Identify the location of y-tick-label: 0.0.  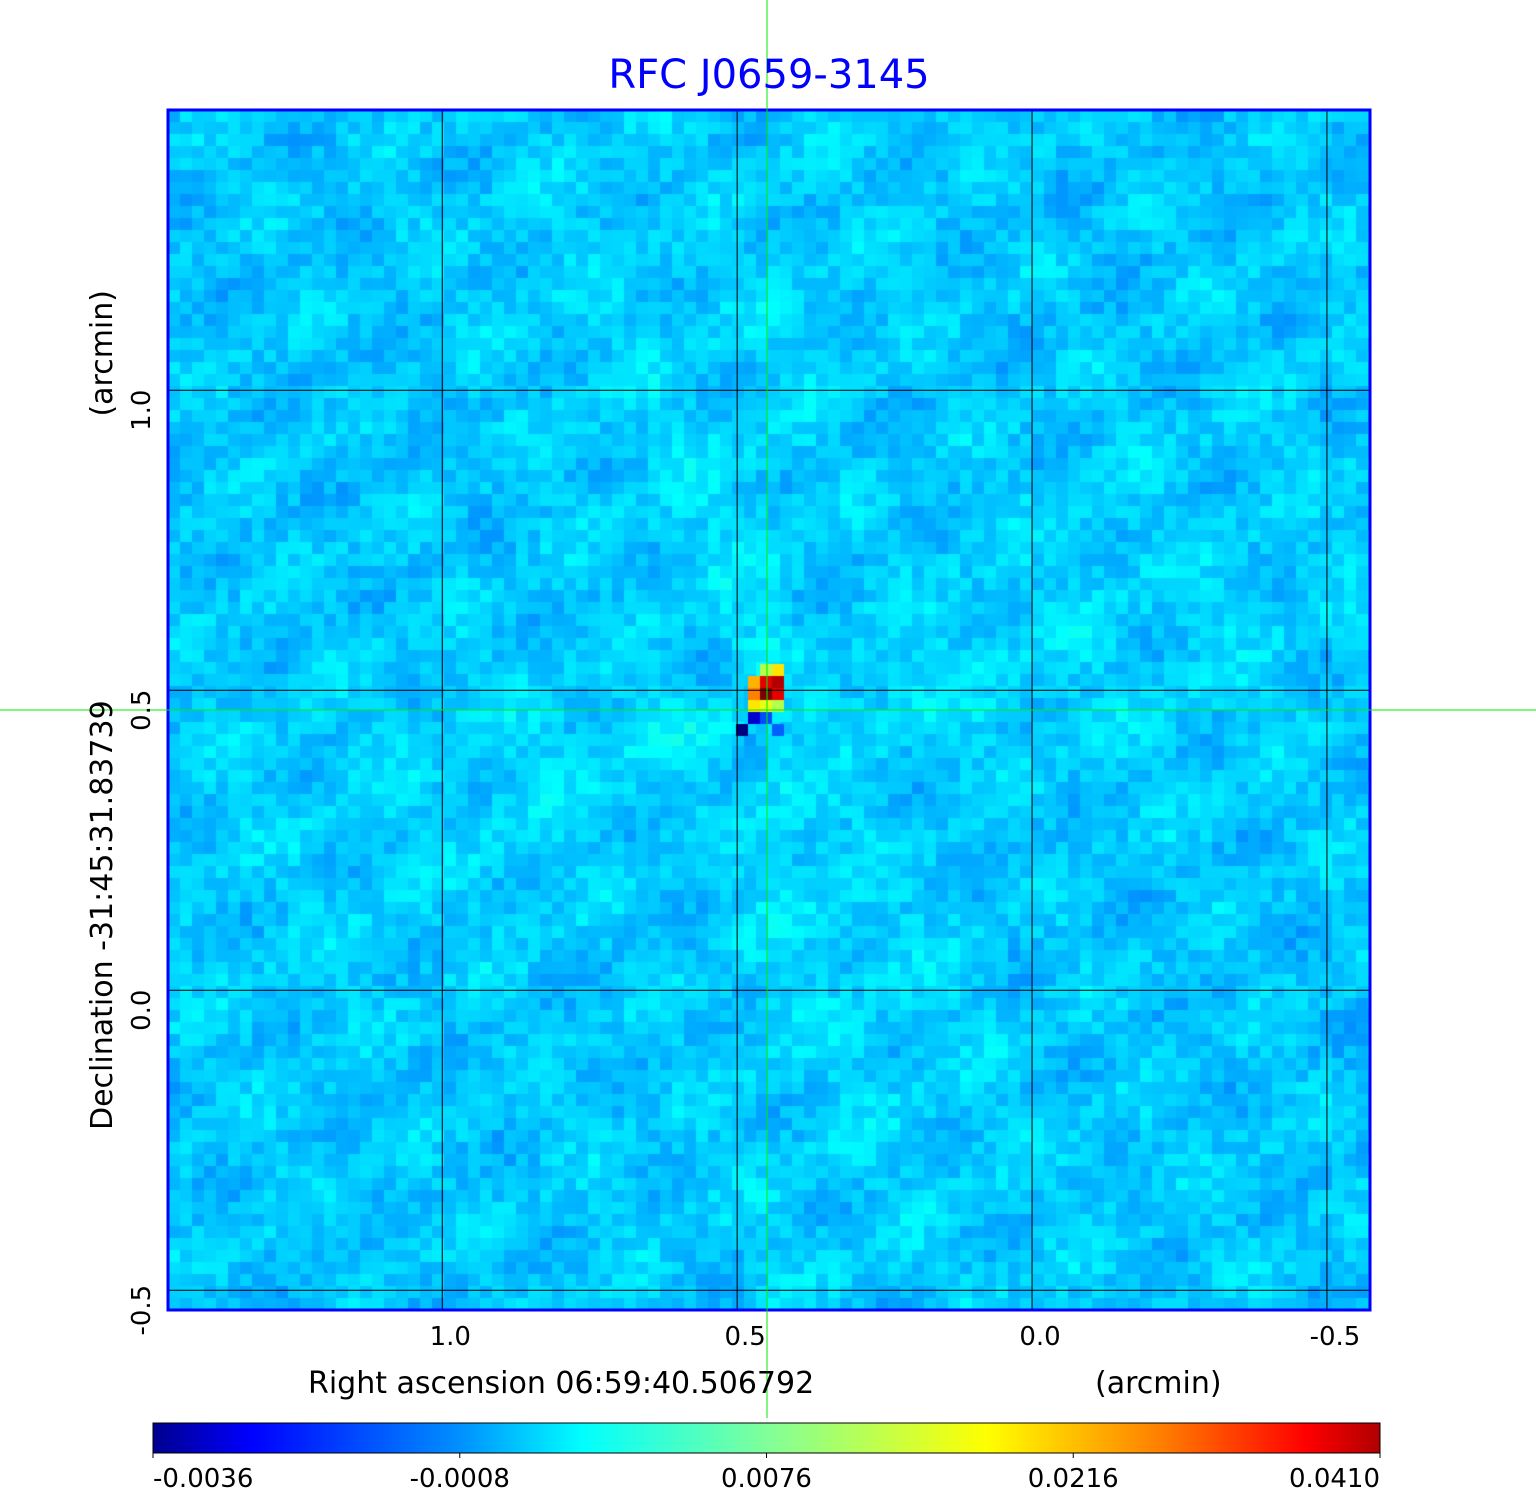
(142, 1010).